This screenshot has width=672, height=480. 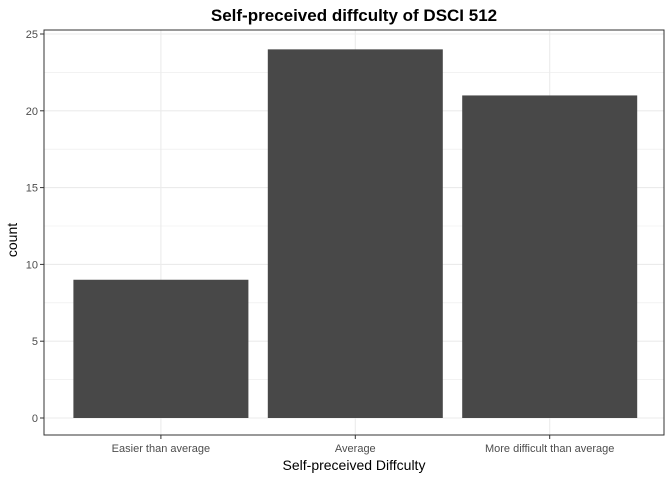 What do you see at coordinates (161, 348) in the screenshot?
I see `bar-easier-than-average` at bounding box center [161, 348].